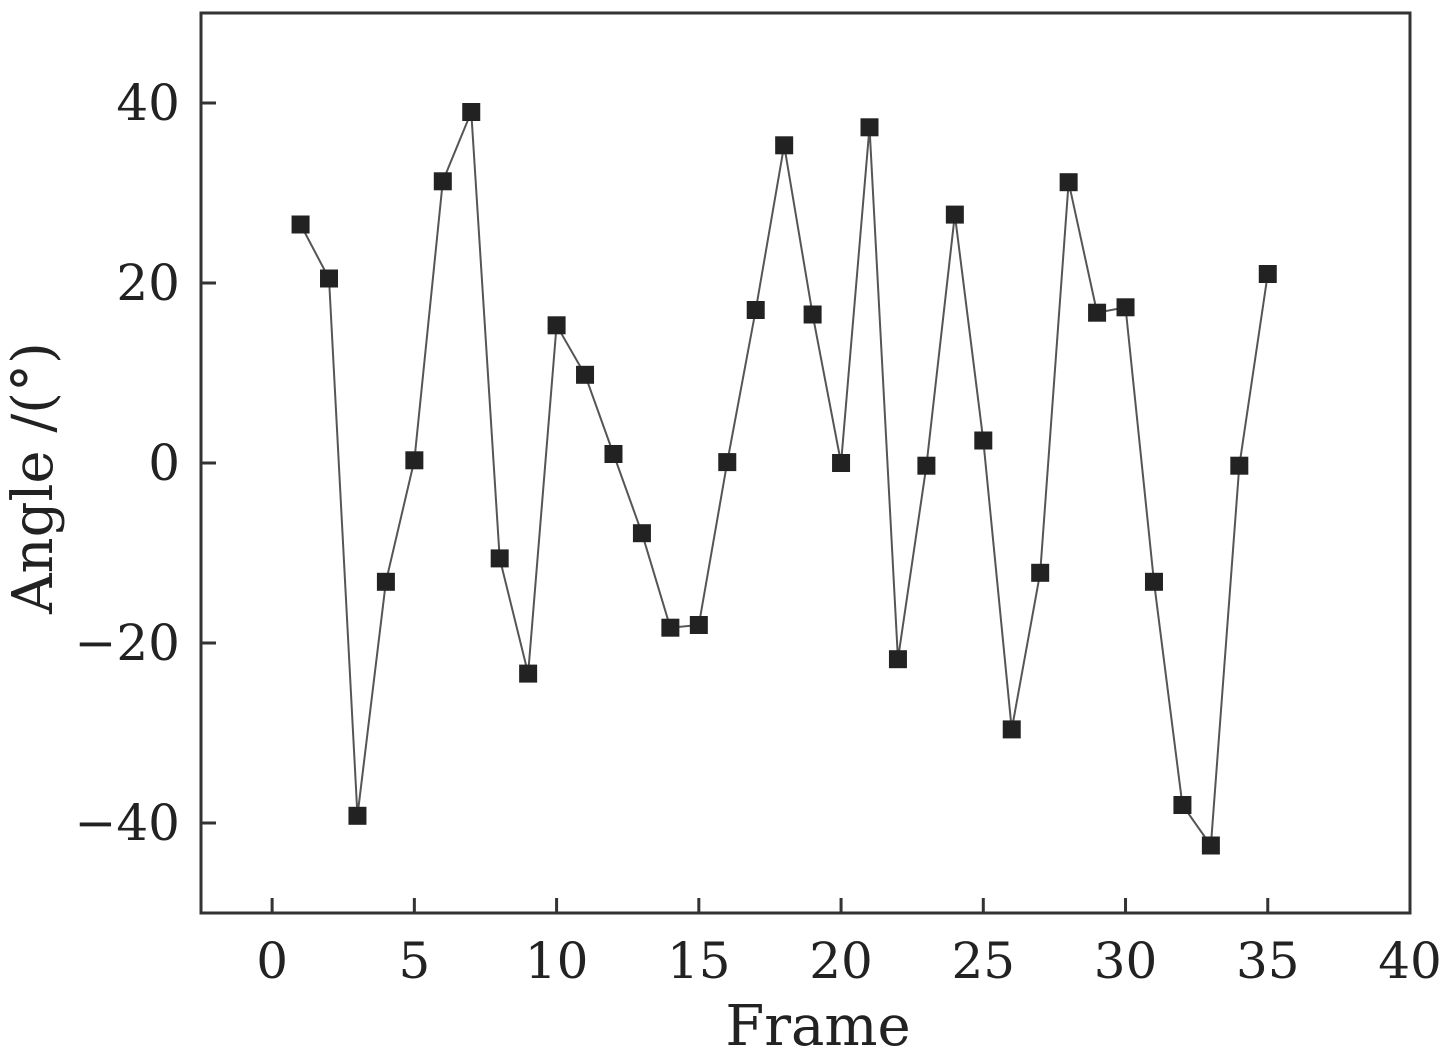 The height and width of the screenshot is (1056, 1440). I want to click on x-tick-label: 5, so click(414, 961).